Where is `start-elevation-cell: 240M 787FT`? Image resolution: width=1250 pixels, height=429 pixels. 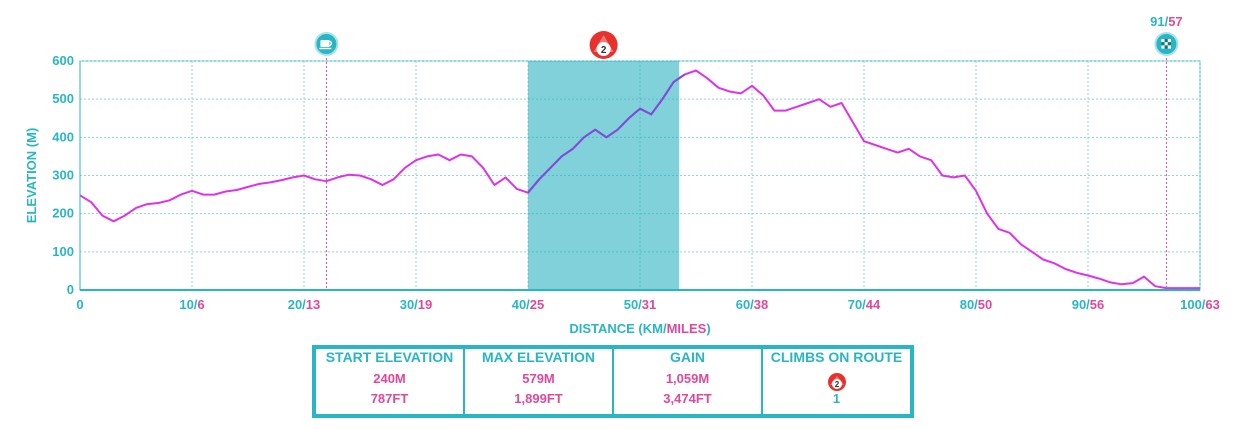 start-elevation-cell: 240M 787FT is located at coordinates (389, 392).